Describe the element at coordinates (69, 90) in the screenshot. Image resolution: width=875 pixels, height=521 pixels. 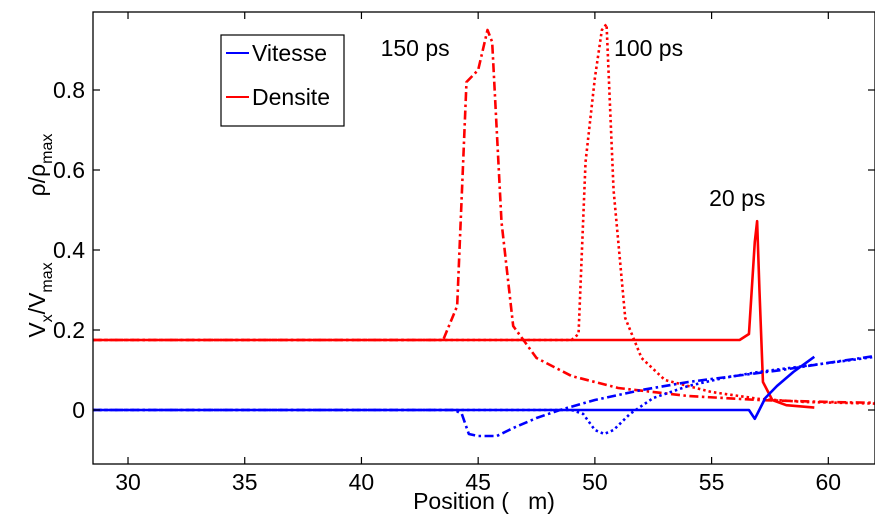
I see `y-tick-label: 0.8` at that location.